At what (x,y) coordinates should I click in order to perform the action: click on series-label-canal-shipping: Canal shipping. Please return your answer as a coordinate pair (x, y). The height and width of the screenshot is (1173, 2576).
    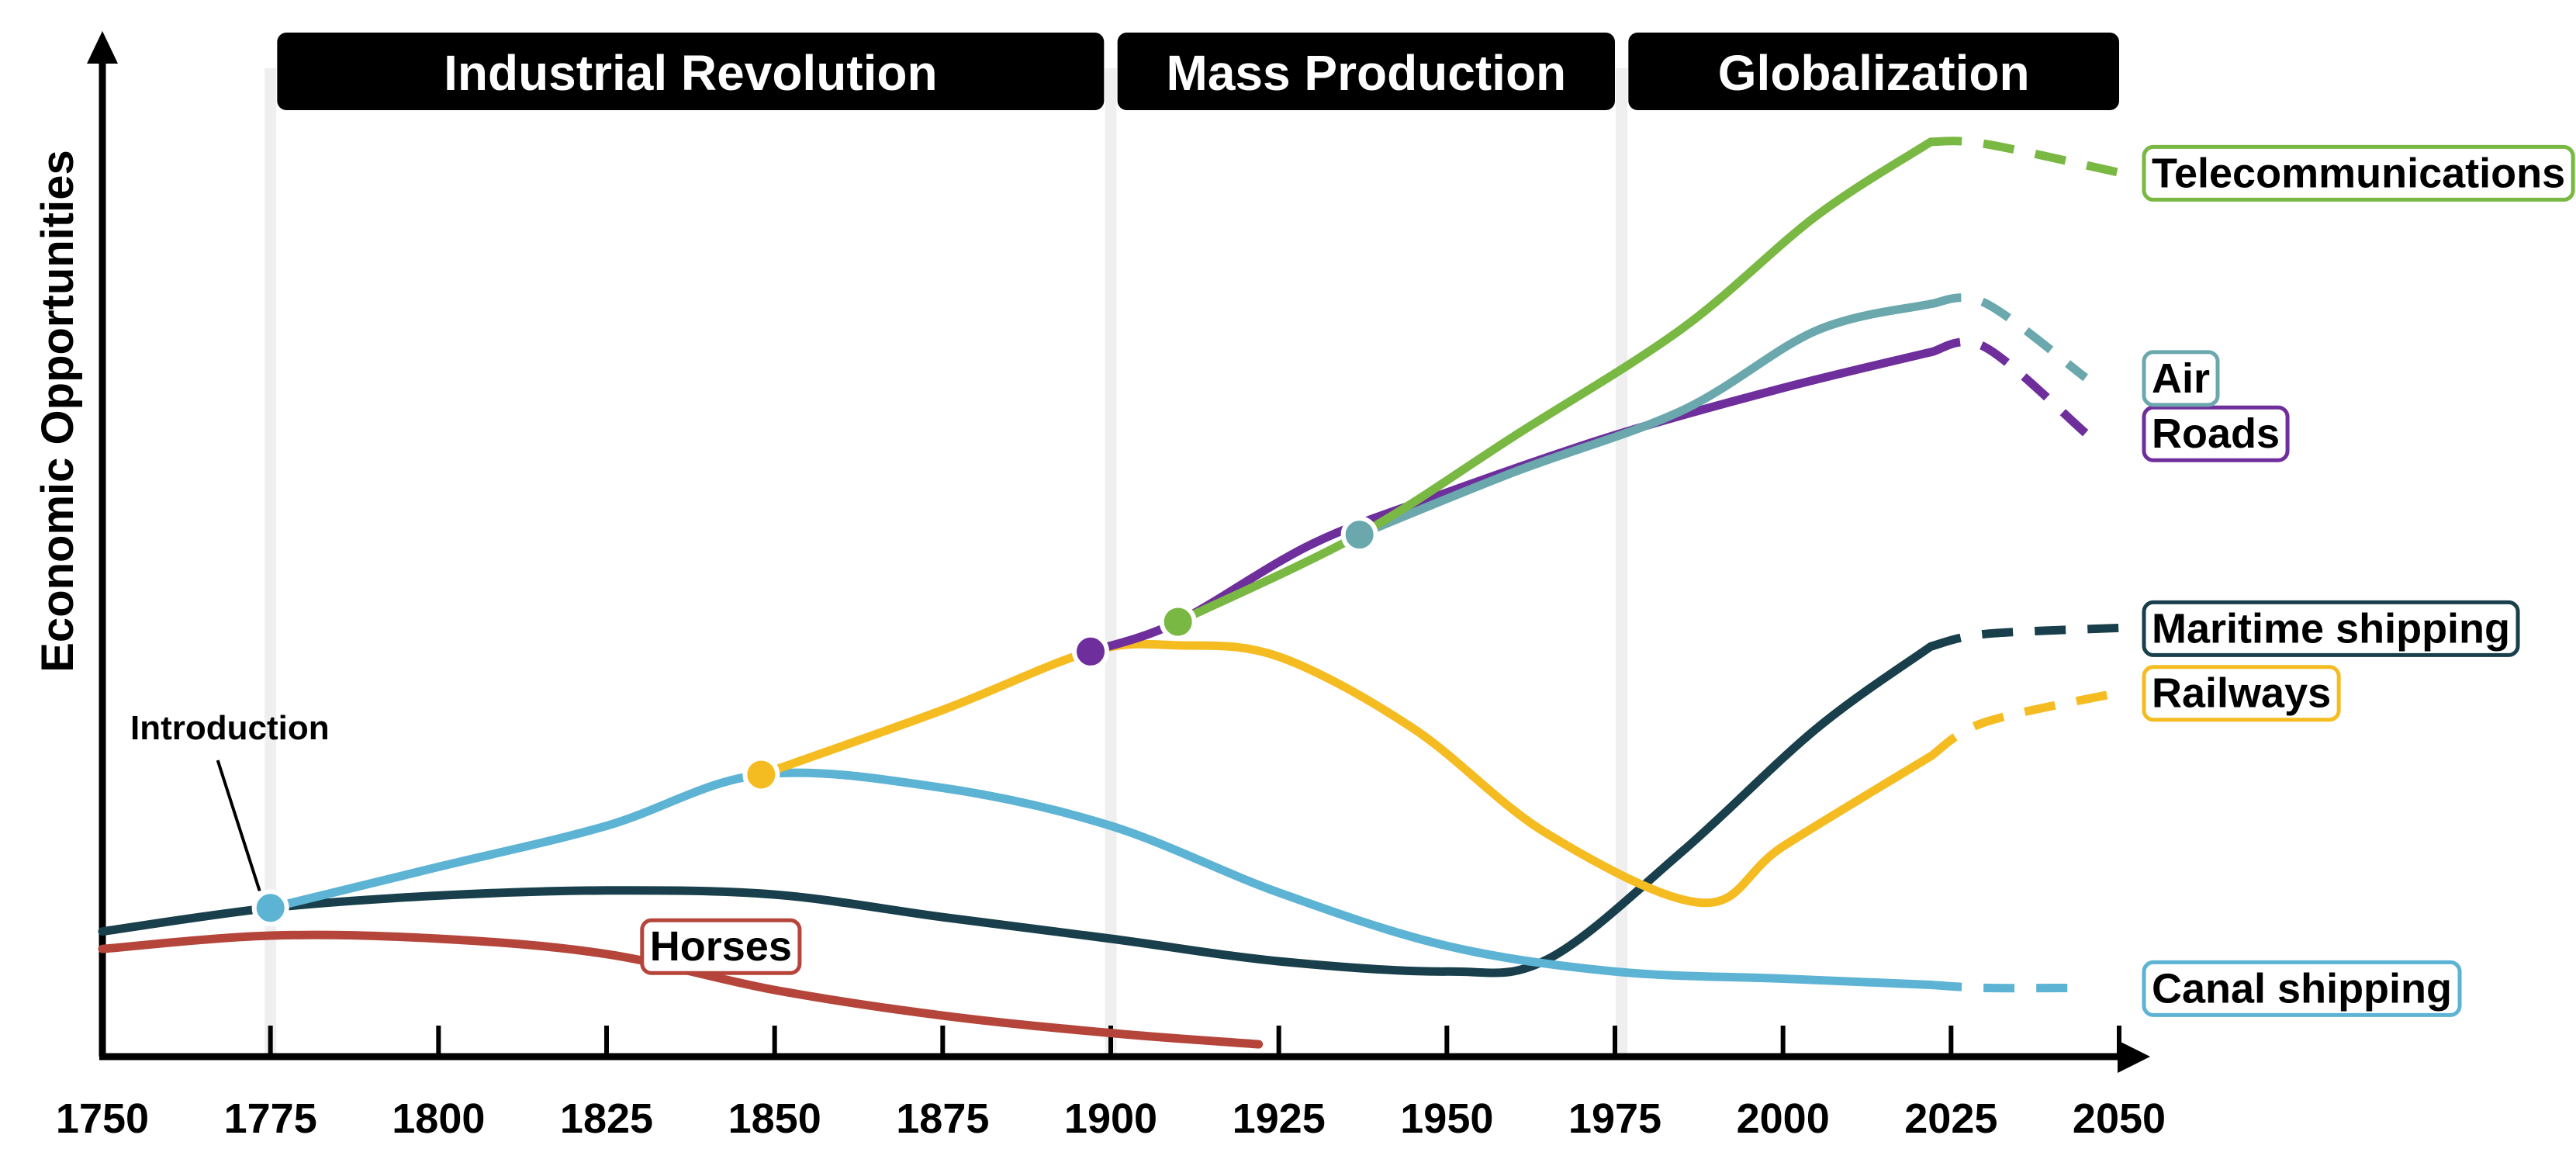
    Looking at the image, I should click on (2302, 988).